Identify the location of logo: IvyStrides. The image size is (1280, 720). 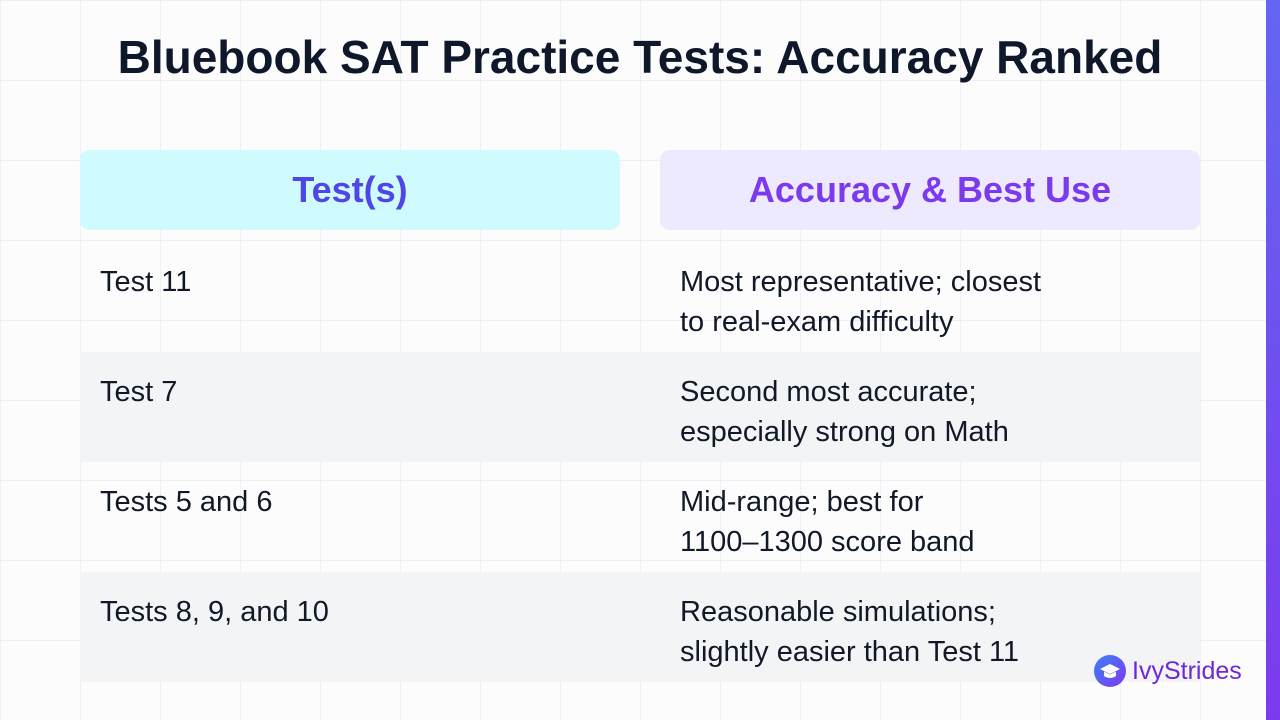
(1168, 671).